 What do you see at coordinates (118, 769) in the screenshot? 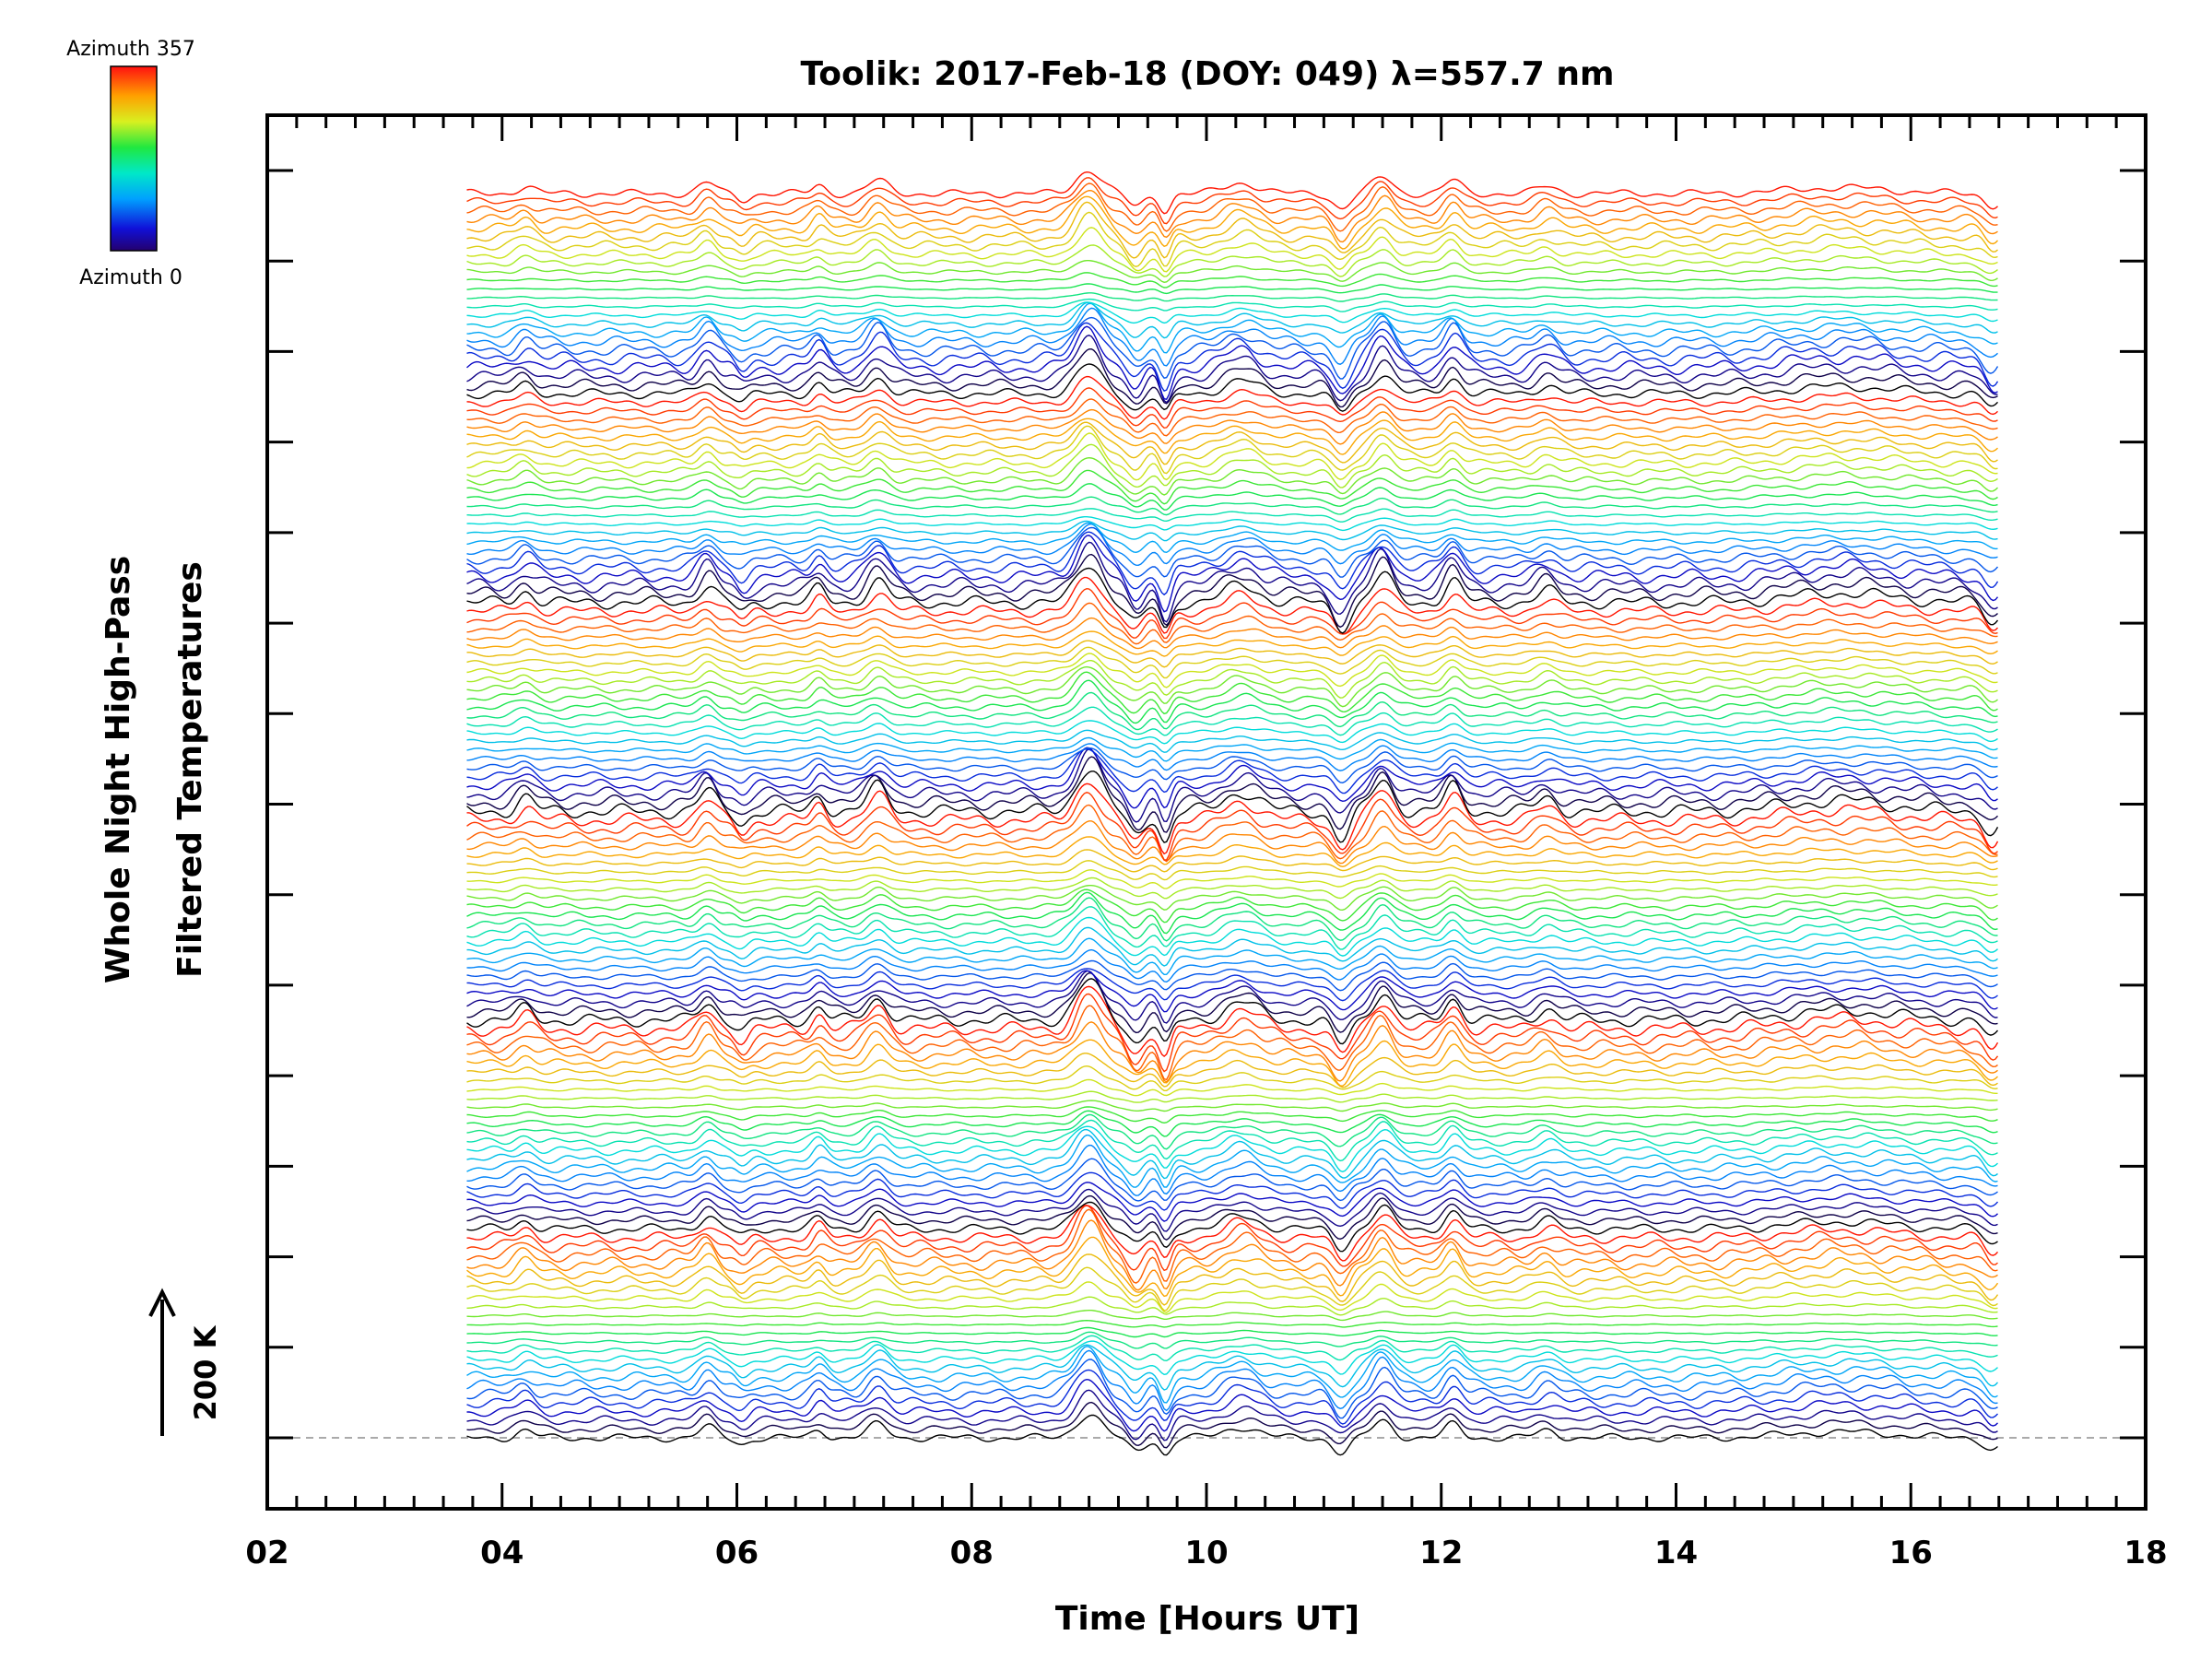
I see `y-axis-label-line1: Whole Night High-Pass` at bounding box center [118, 769].